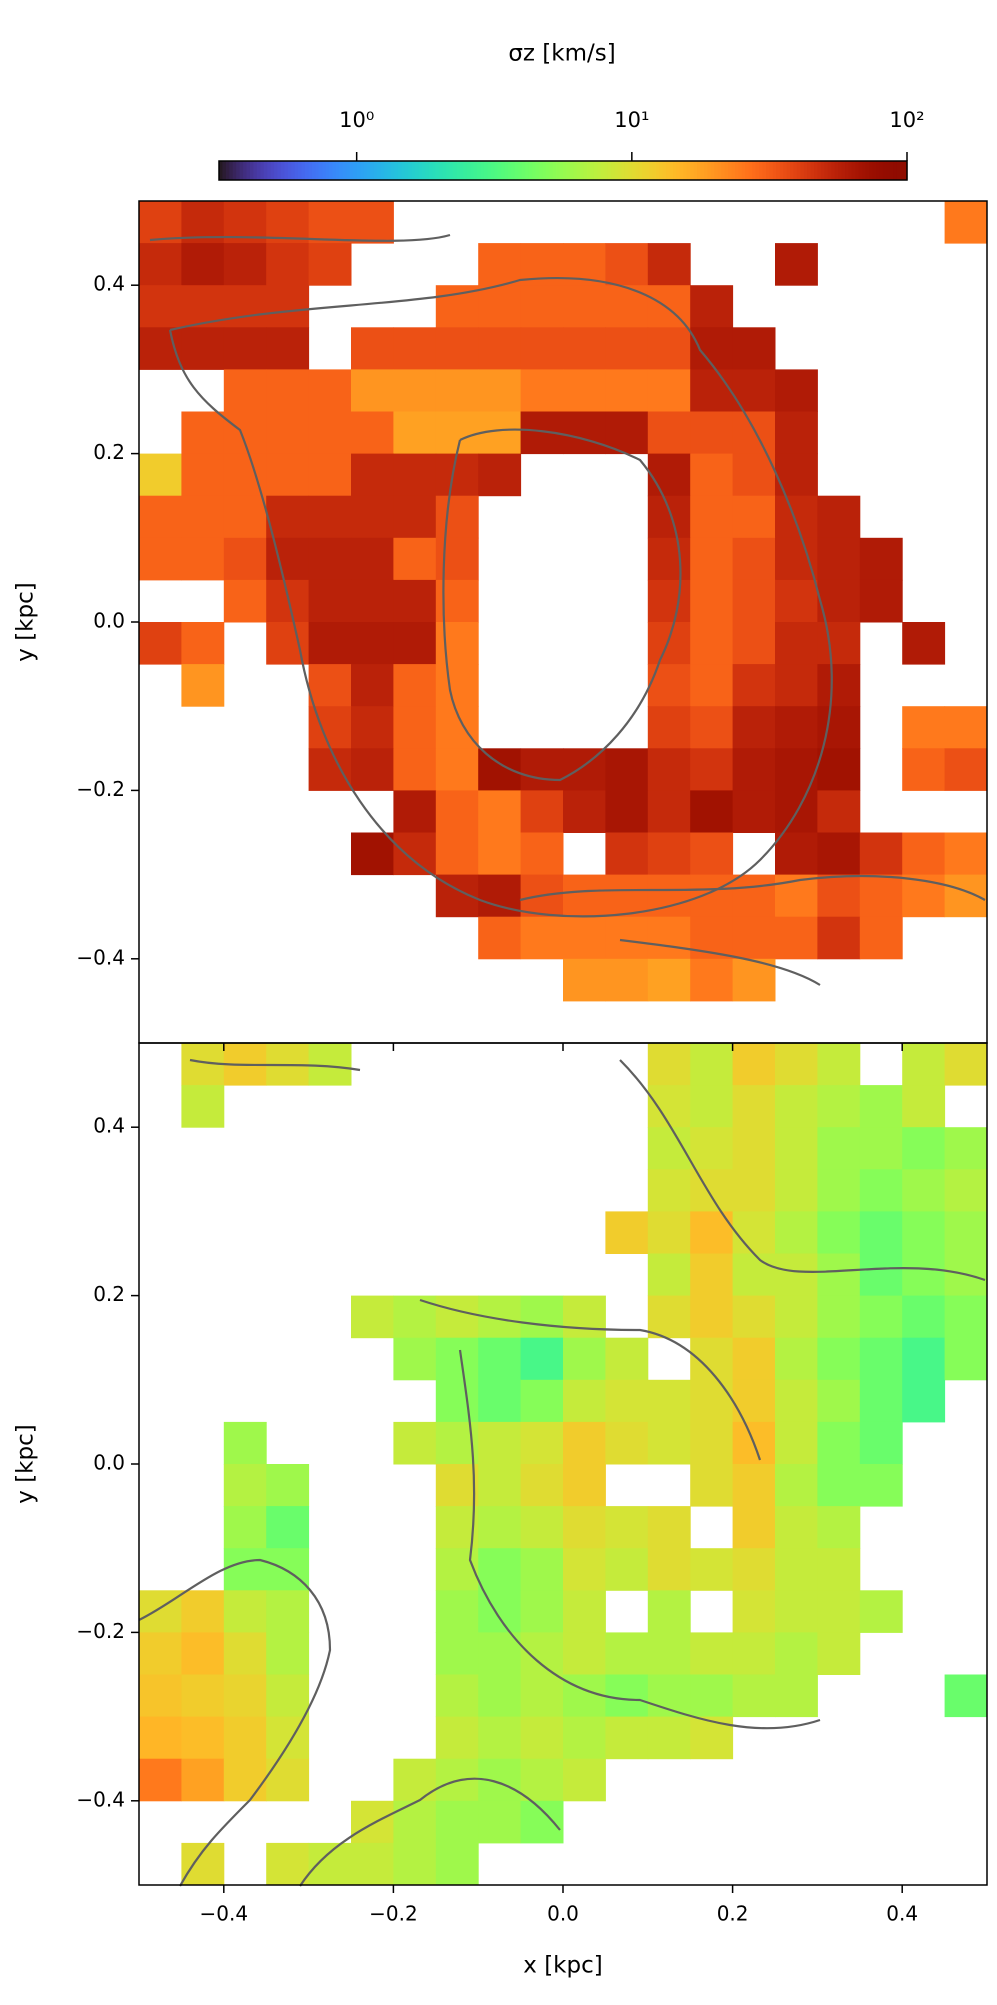  What do you see at coordinates (100, 789) in the screenshot?
I see `y-tick-label: −0.2` at bounding box center [100, 789].